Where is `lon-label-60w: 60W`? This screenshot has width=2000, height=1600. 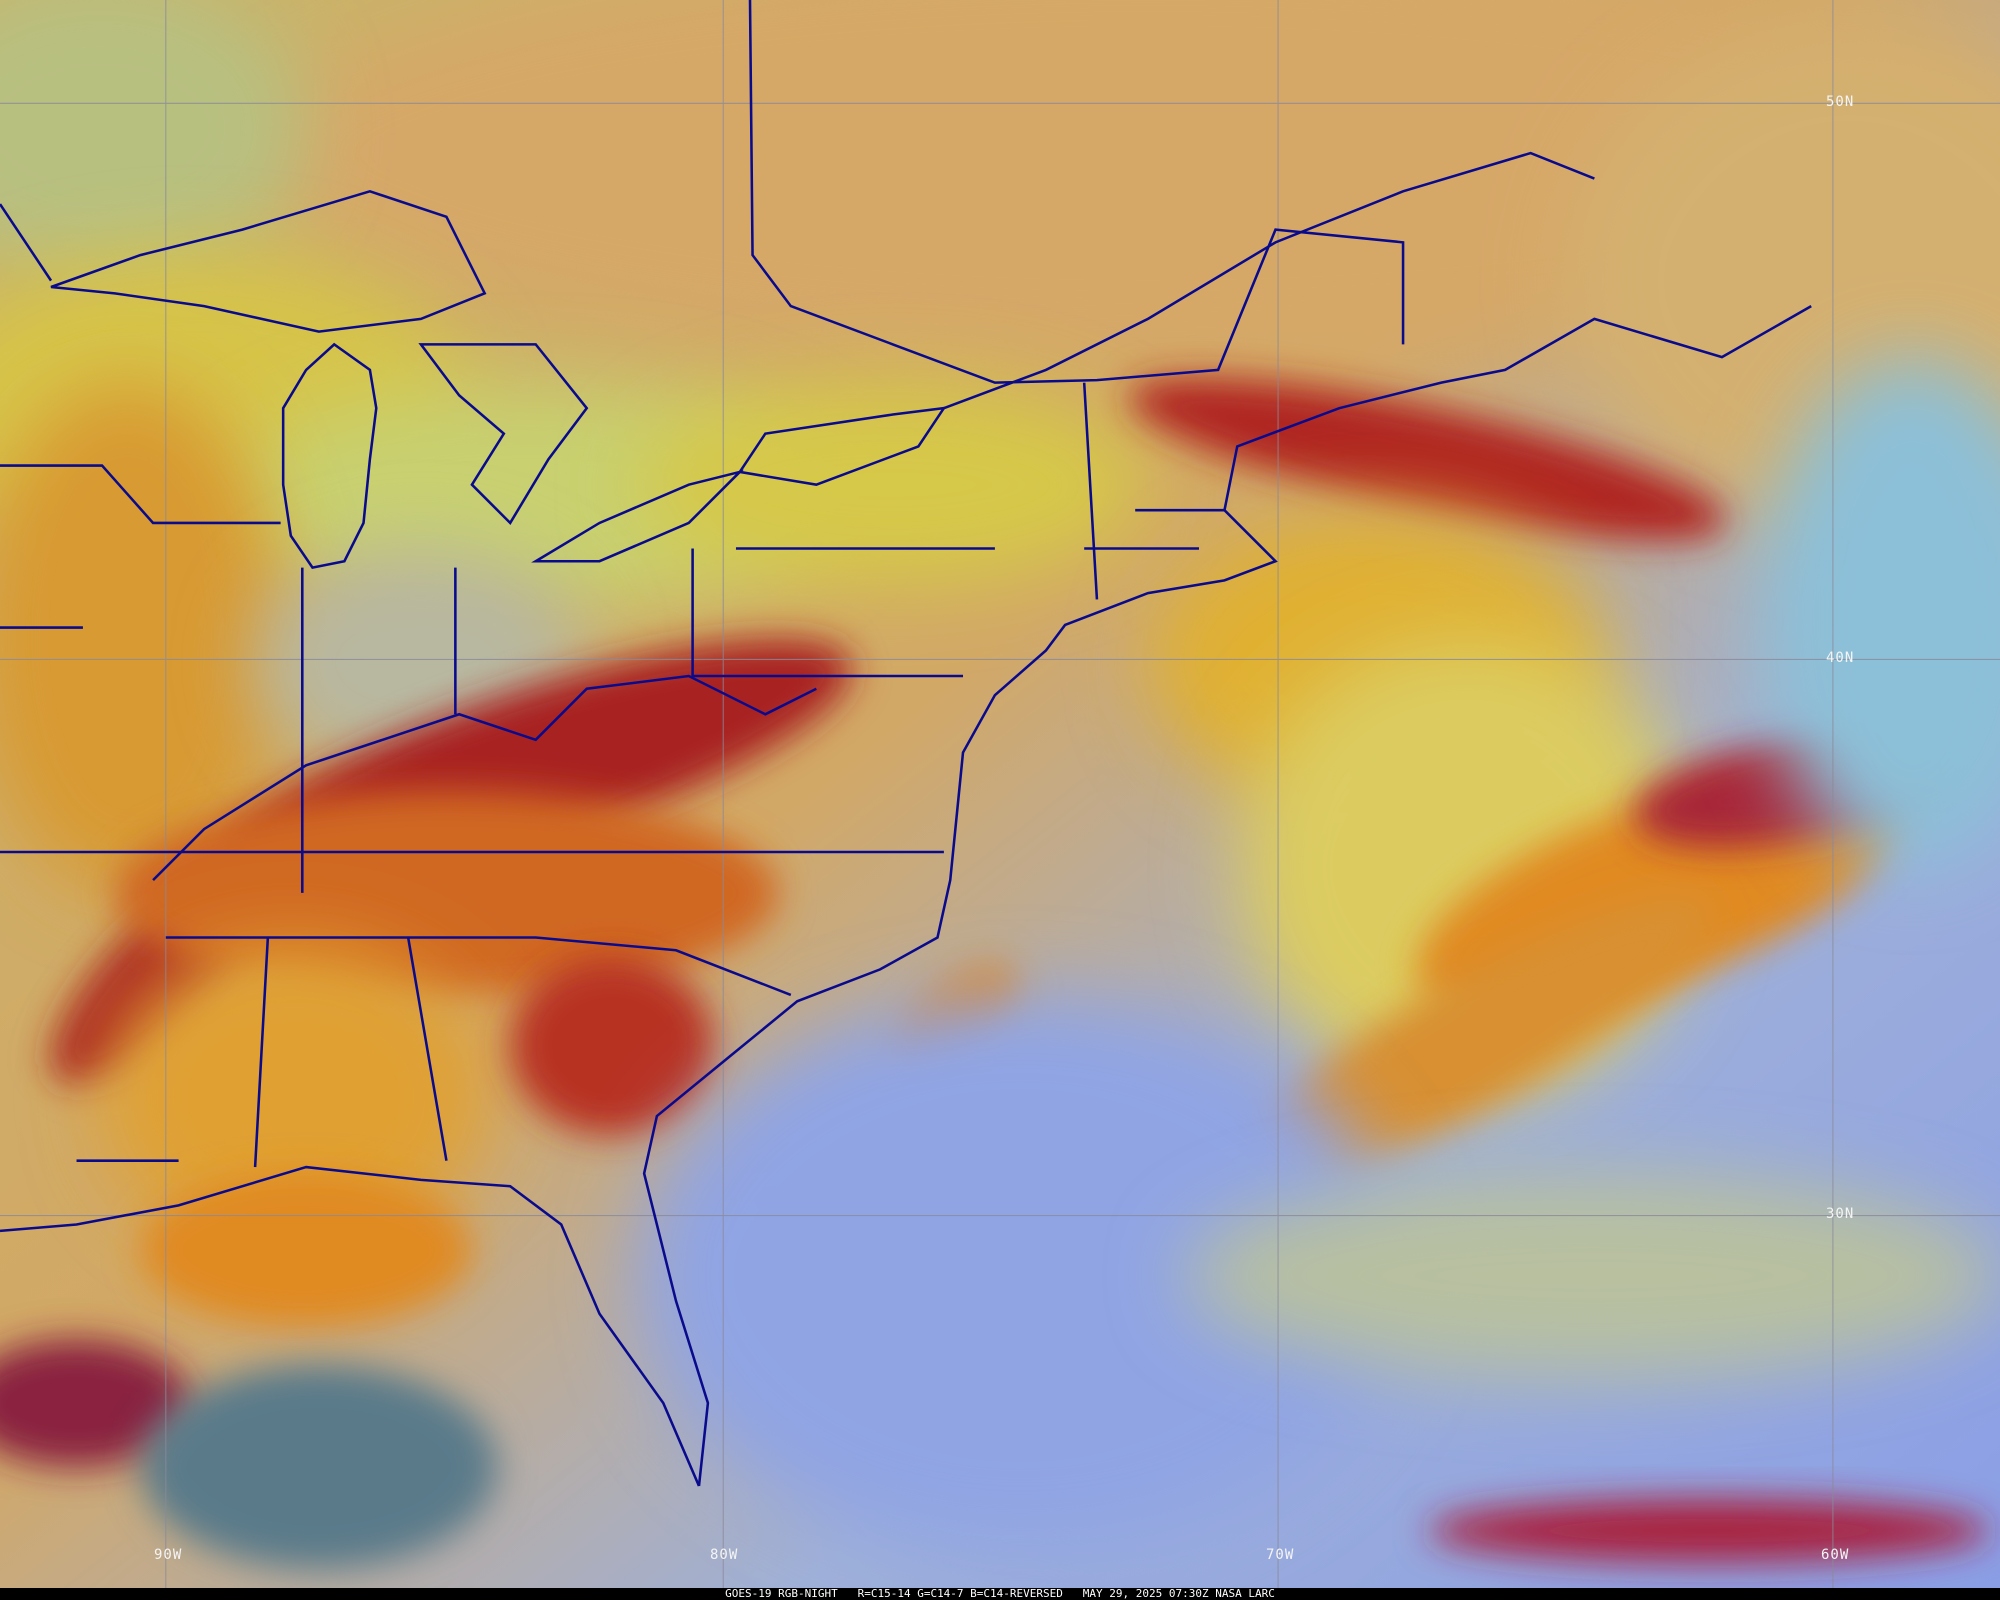 lon-label-60w: 60W is located at coordinates (1835, 1555).